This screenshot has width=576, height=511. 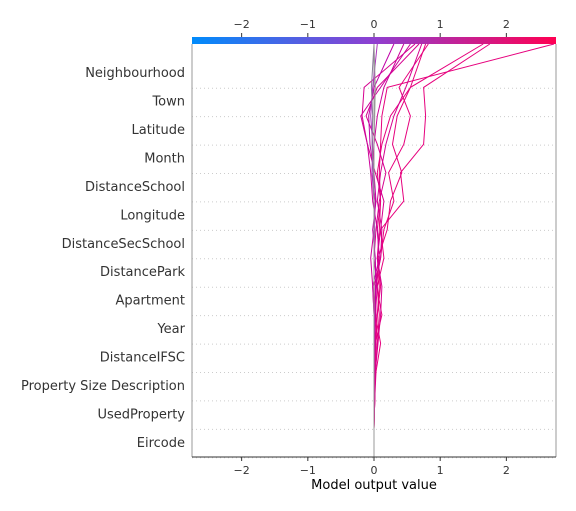 What do you see at coordinates (440, 470) in the screenshot?
I see `bottom-tick-label: 1` at bounding box center [440, 470].